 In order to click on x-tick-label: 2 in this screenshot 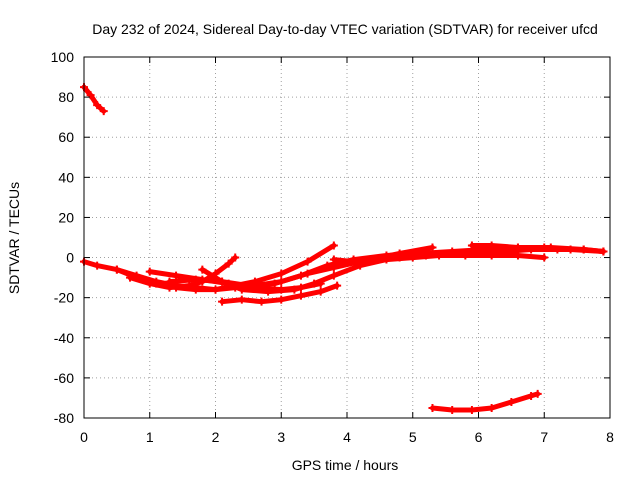, I will do `click(216, 437)`.